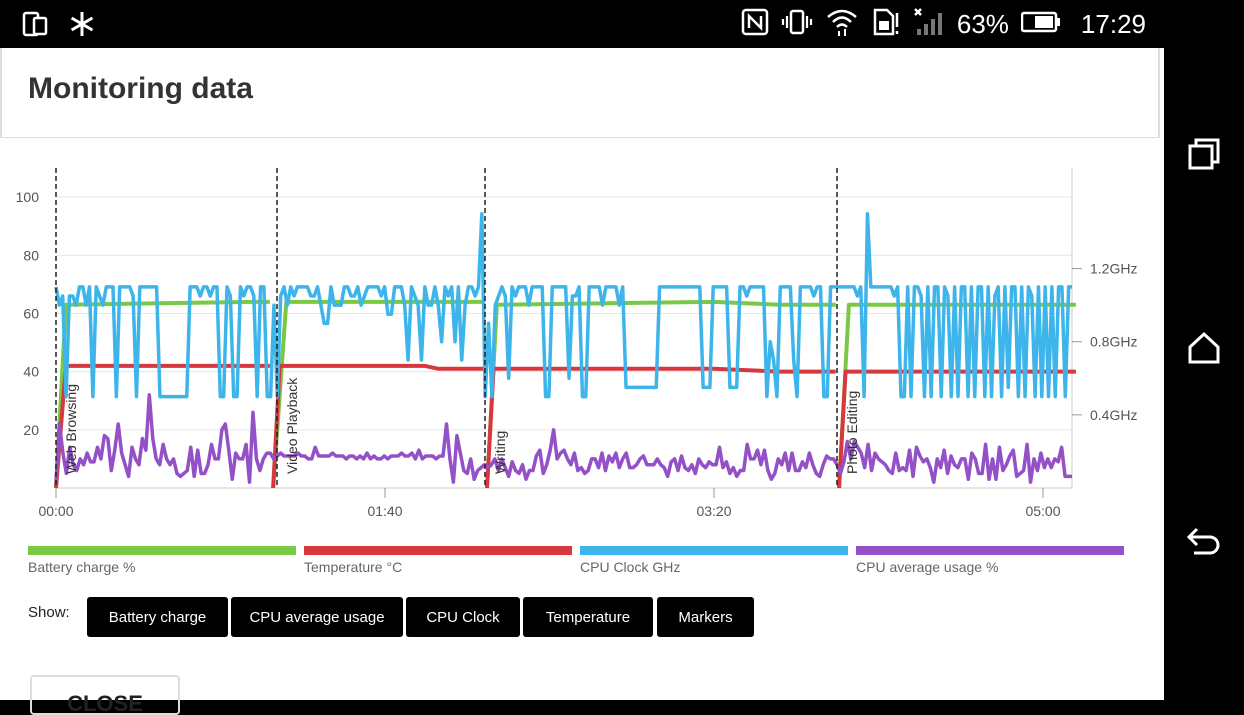  What do you see at coordinates (929, 24) in the screenshot?
I see `signal-icon` at bounding box center [929, 24].